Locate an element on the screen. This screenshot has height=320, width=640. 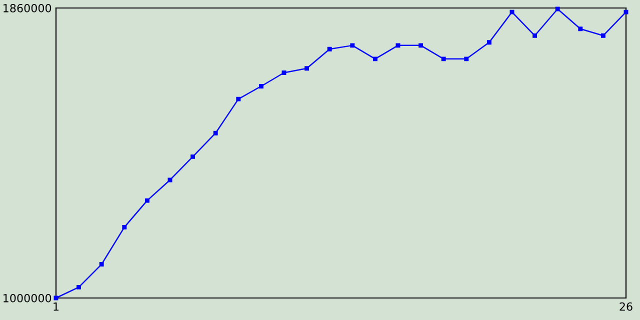
y-tick-label: 1860000 is located at coordinates (28, 8).